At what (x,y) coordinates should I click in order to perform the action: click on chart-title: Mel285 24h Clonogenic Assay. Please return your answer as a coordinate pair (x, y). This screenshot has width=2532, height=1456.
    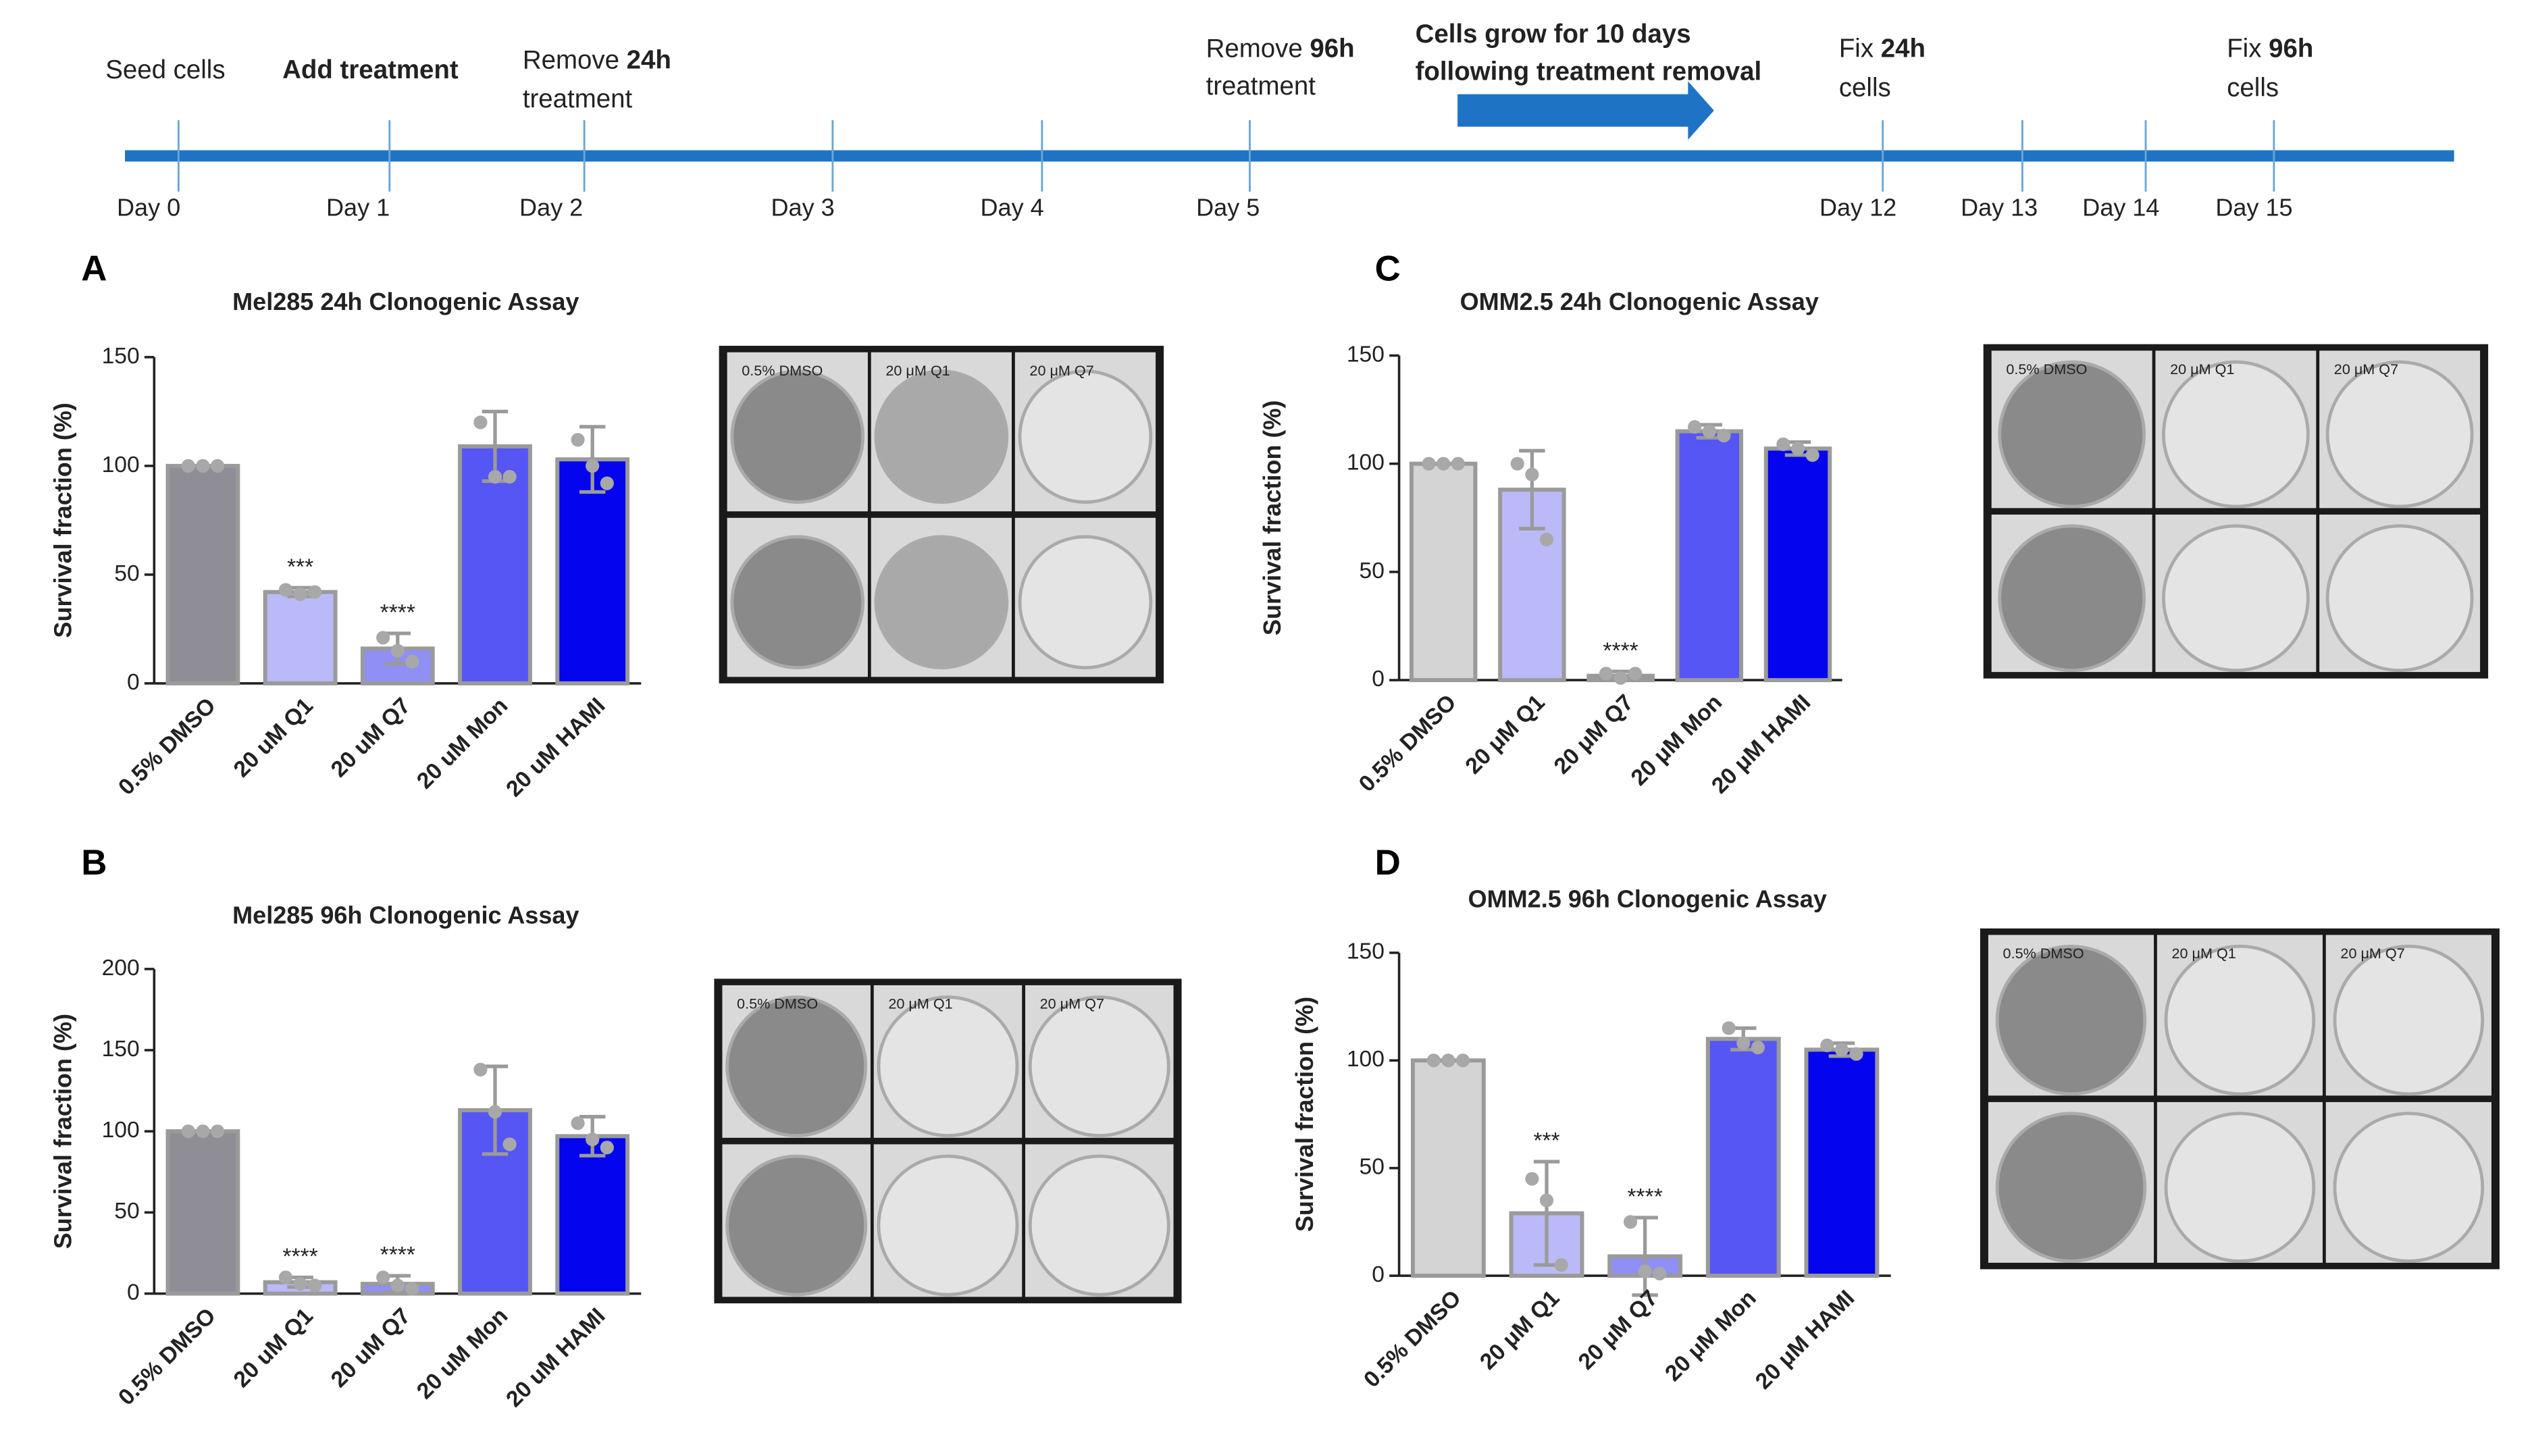
    Looking at the image, I should click on (405, 301).